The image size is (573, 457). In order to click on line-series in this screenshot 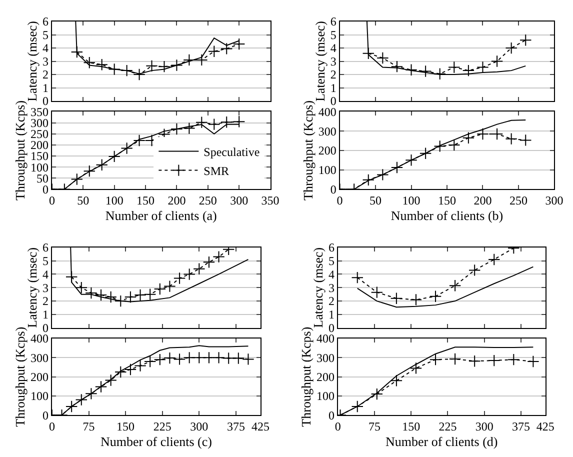, I will do `click(445, 287)`.